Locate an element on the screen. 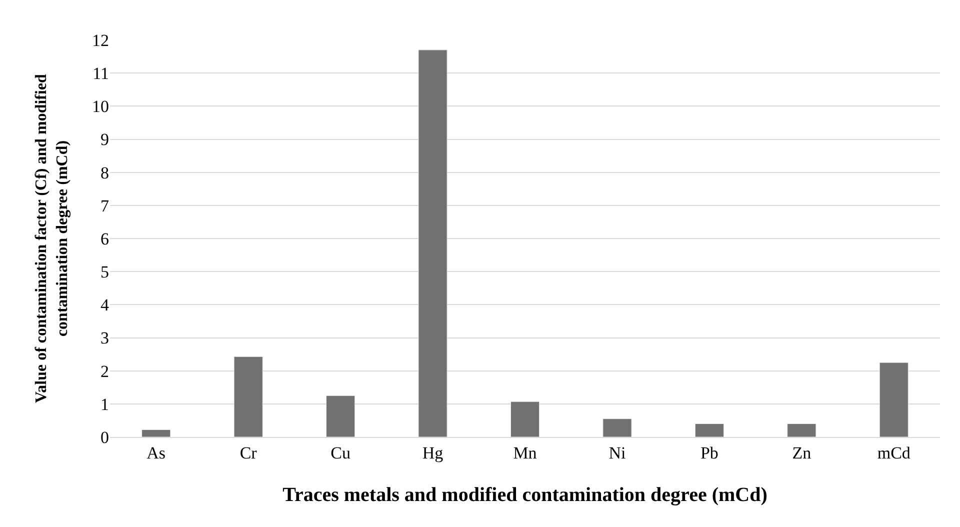  x-axis-title: Traces metals and modified contamination degree (mCd) is located at coordinates (525, 495).